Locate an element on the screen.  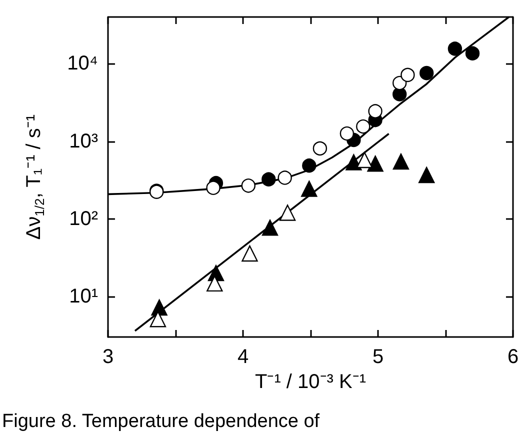
y-tick-label: 10⁴ is located at coordinates (82, 63).